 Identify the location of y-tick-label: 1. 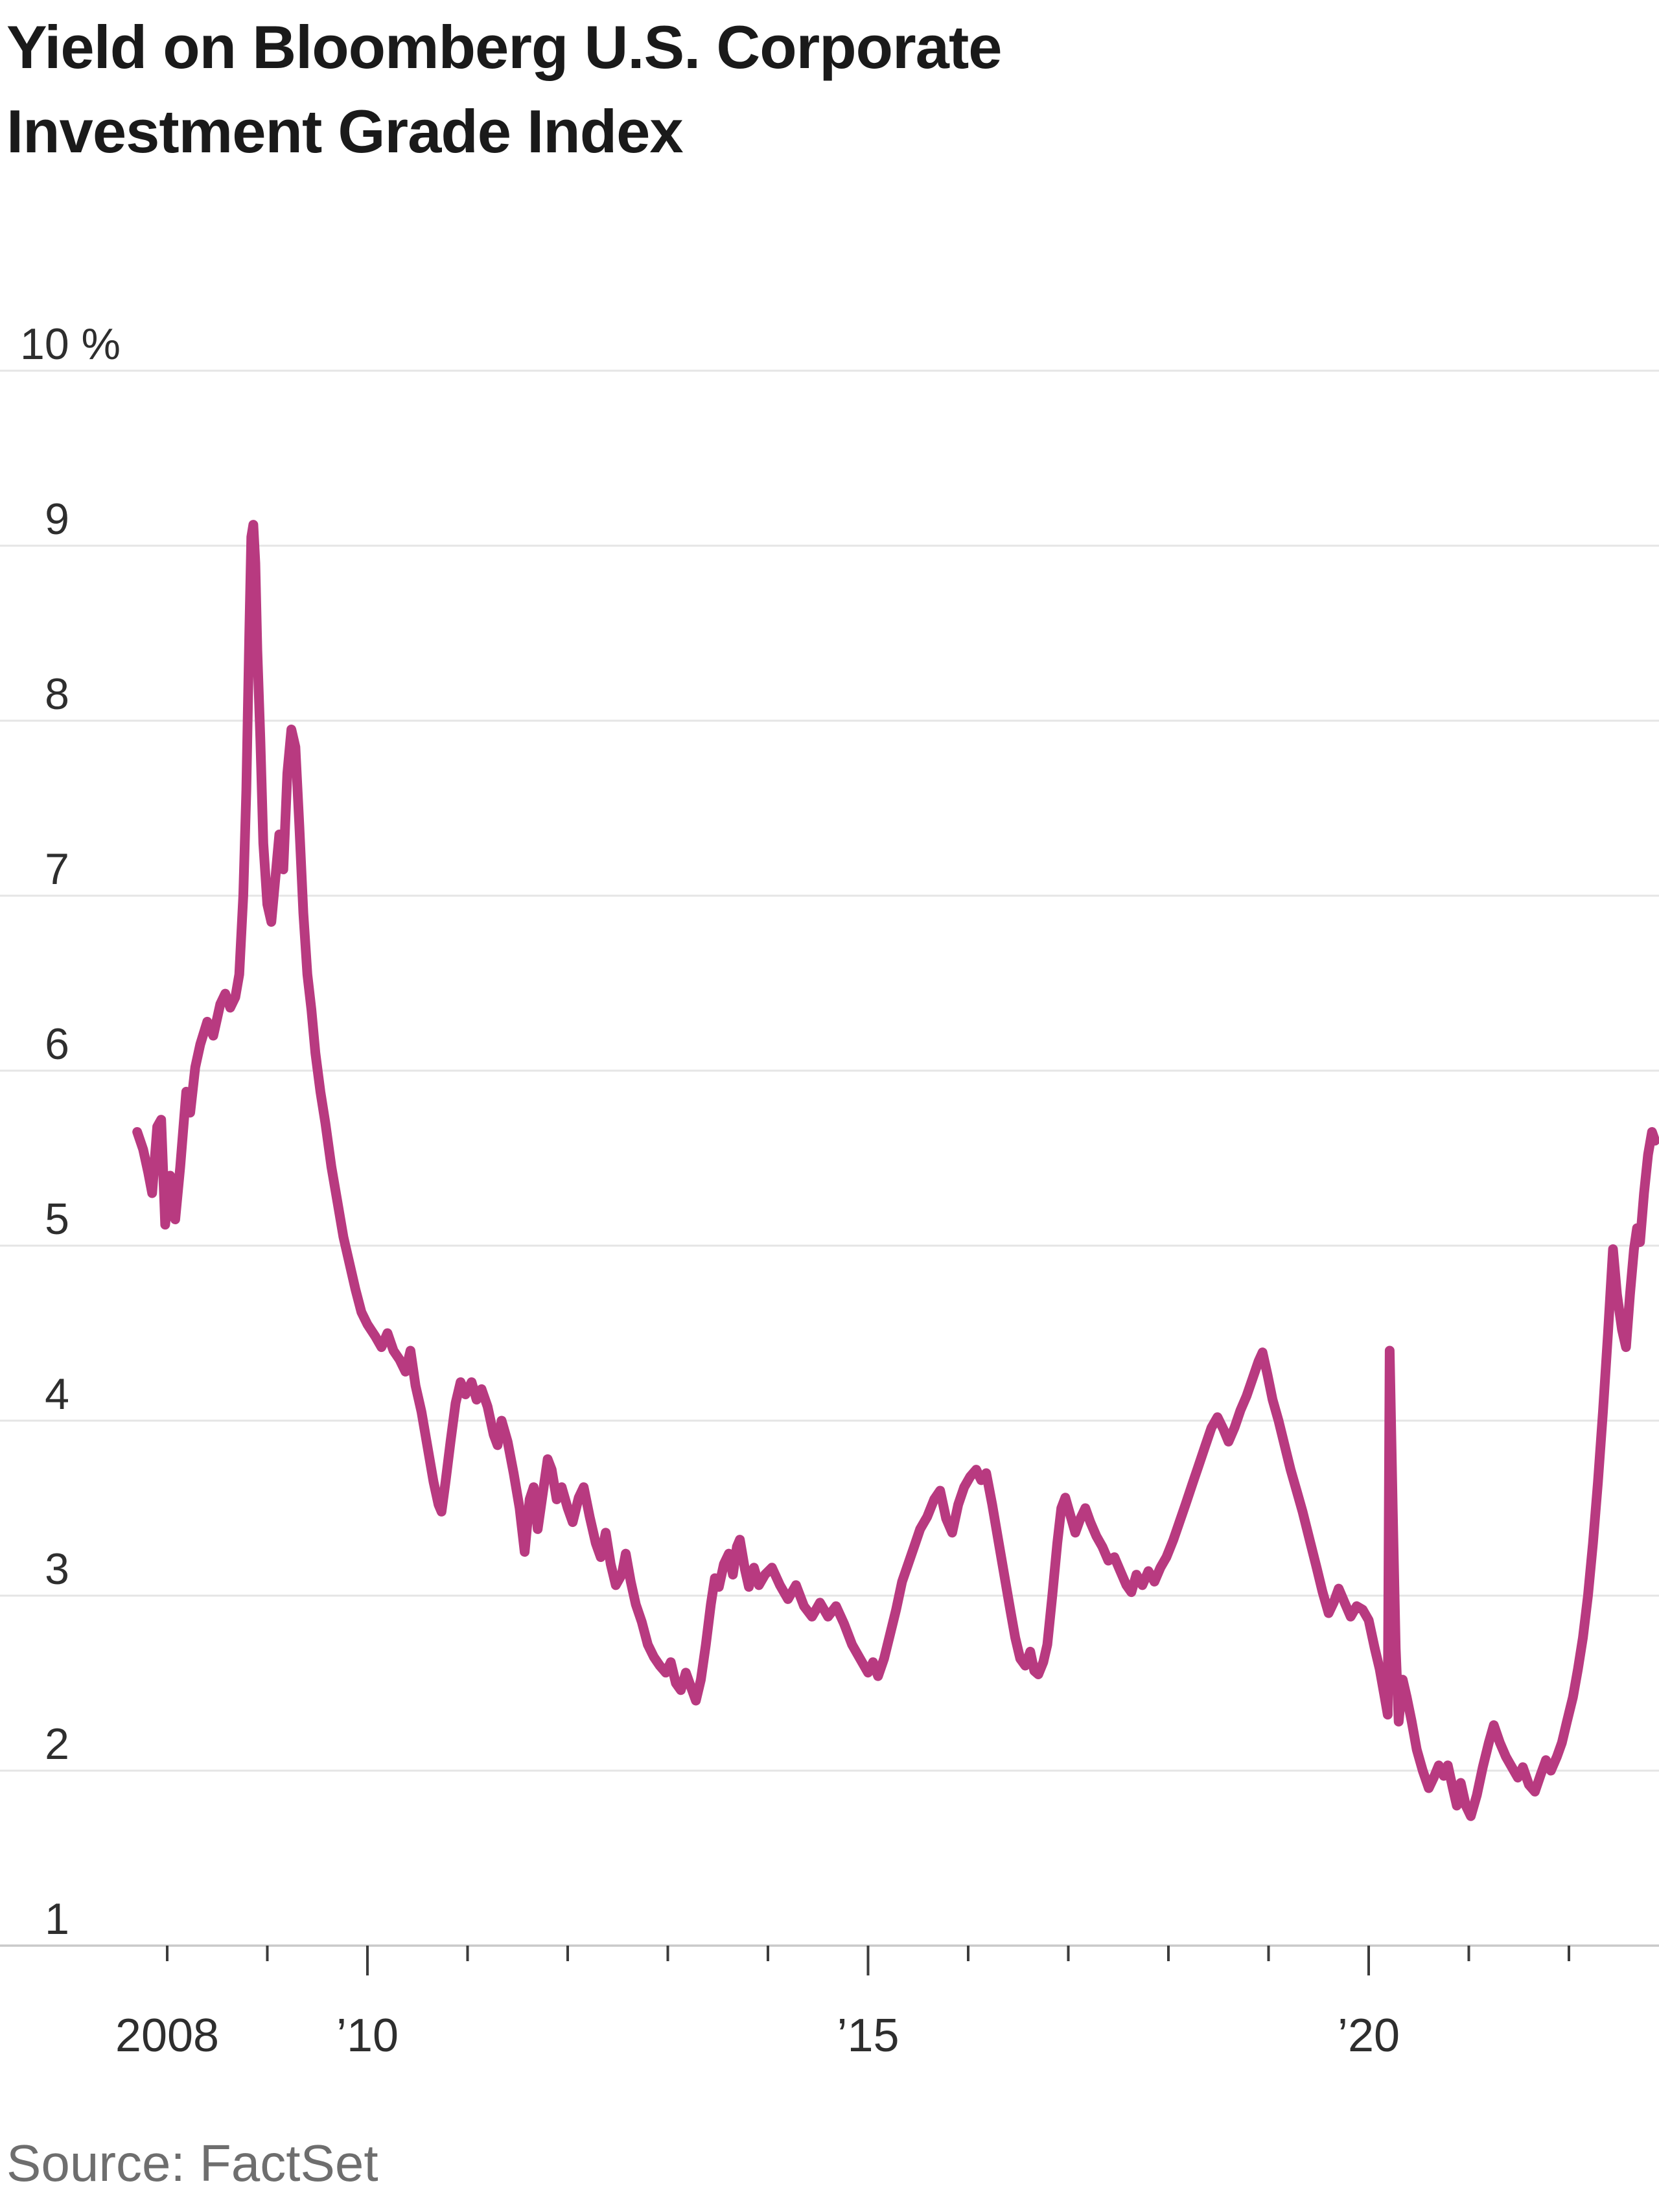
(57, 1919).